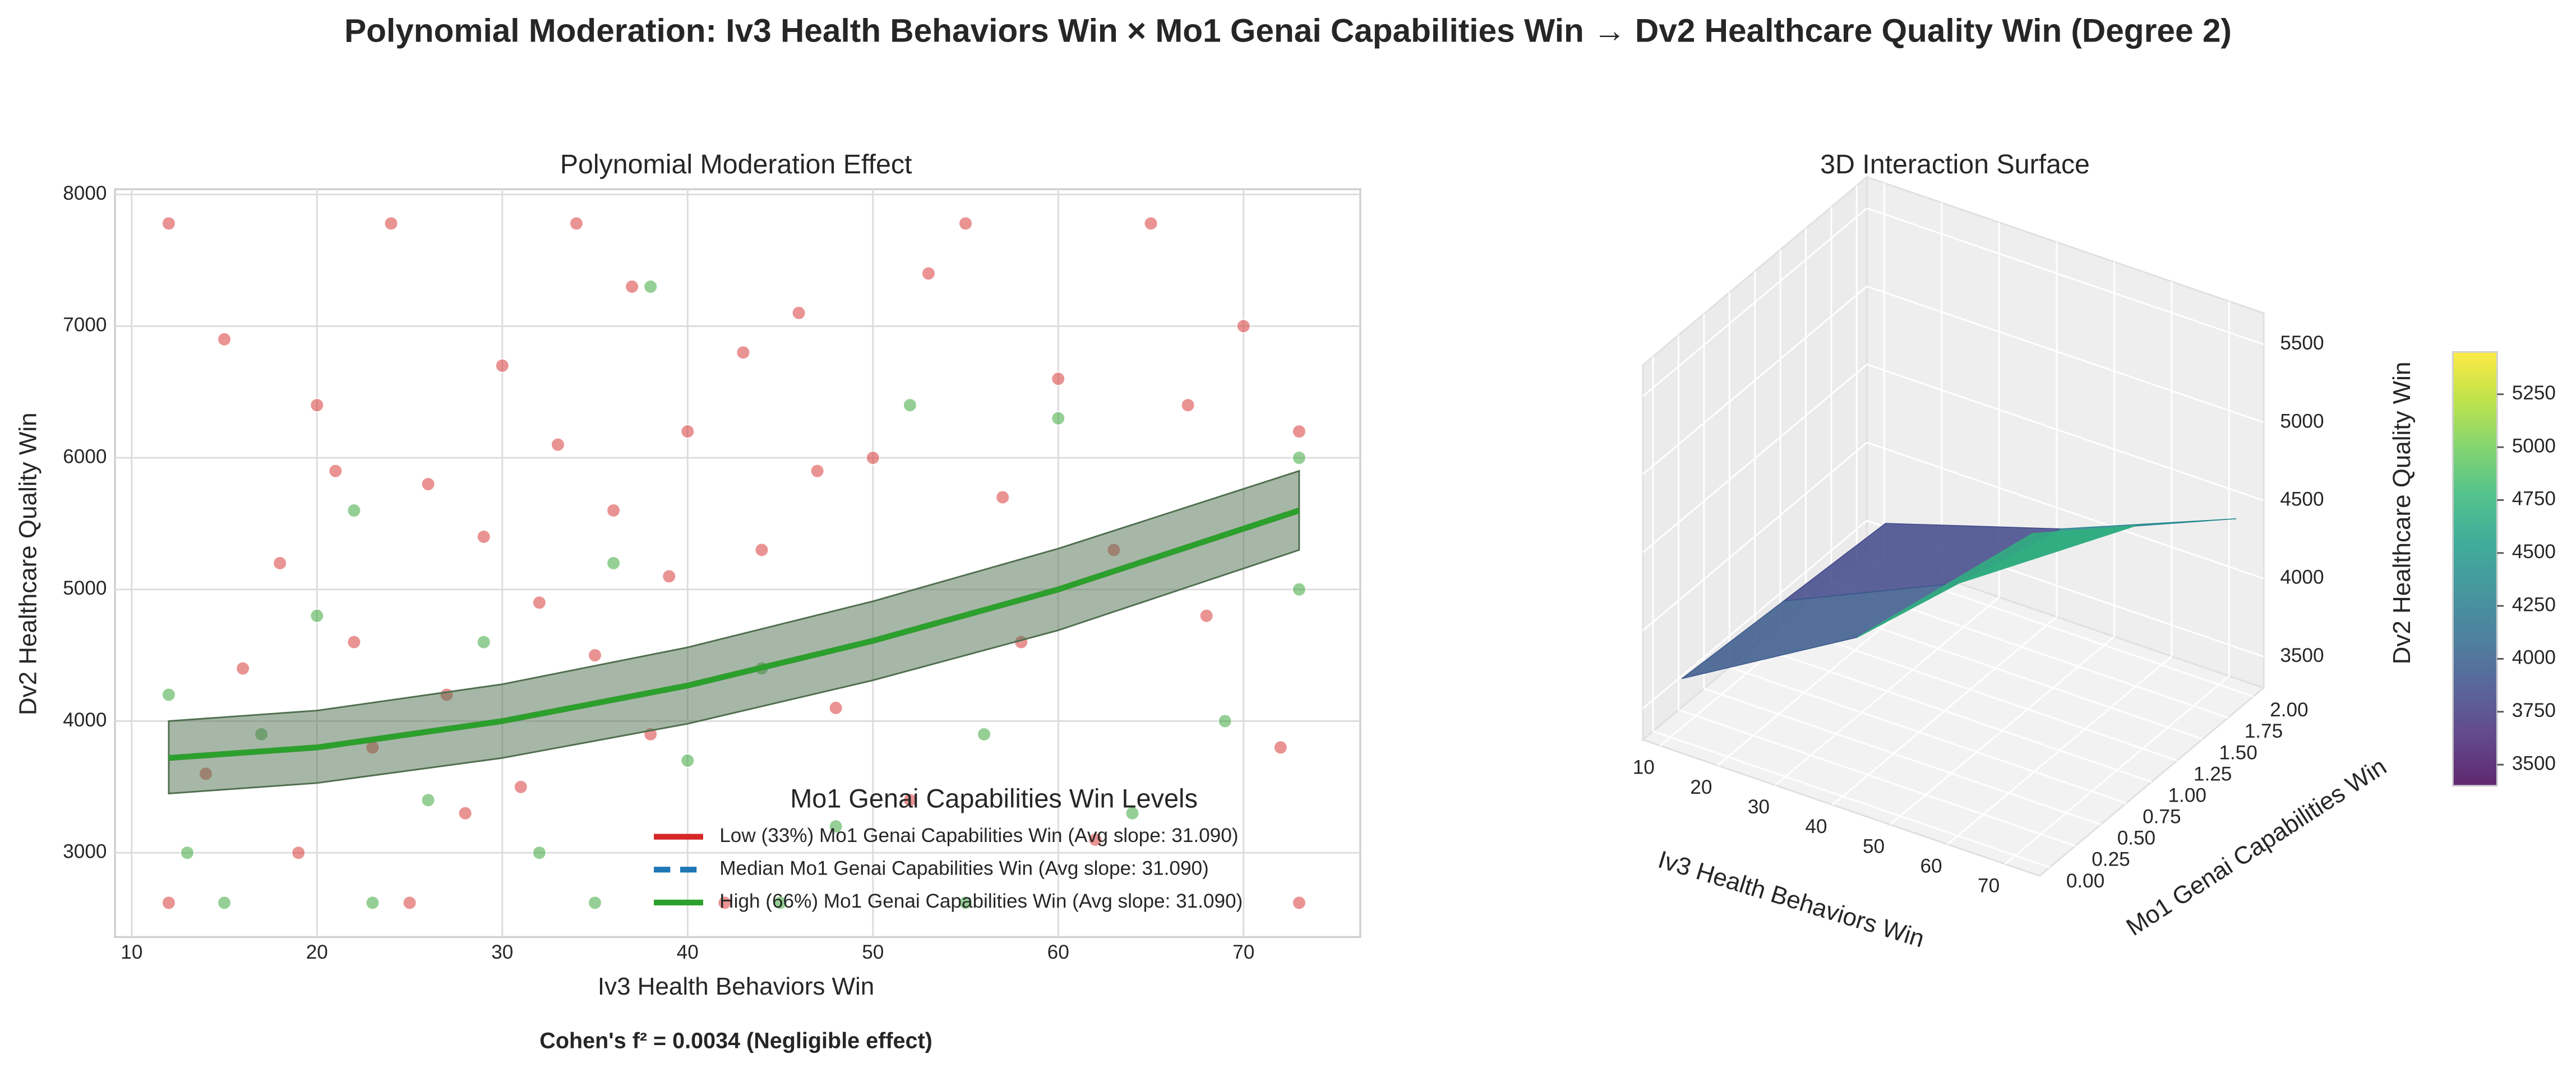 The height and width of the screenshot is (1072, 2576). What do you see at coordinates (2534, 393) in the screenshot?
I see `colorbar-tick-label: 5250` at bounding box center [2534, 393].